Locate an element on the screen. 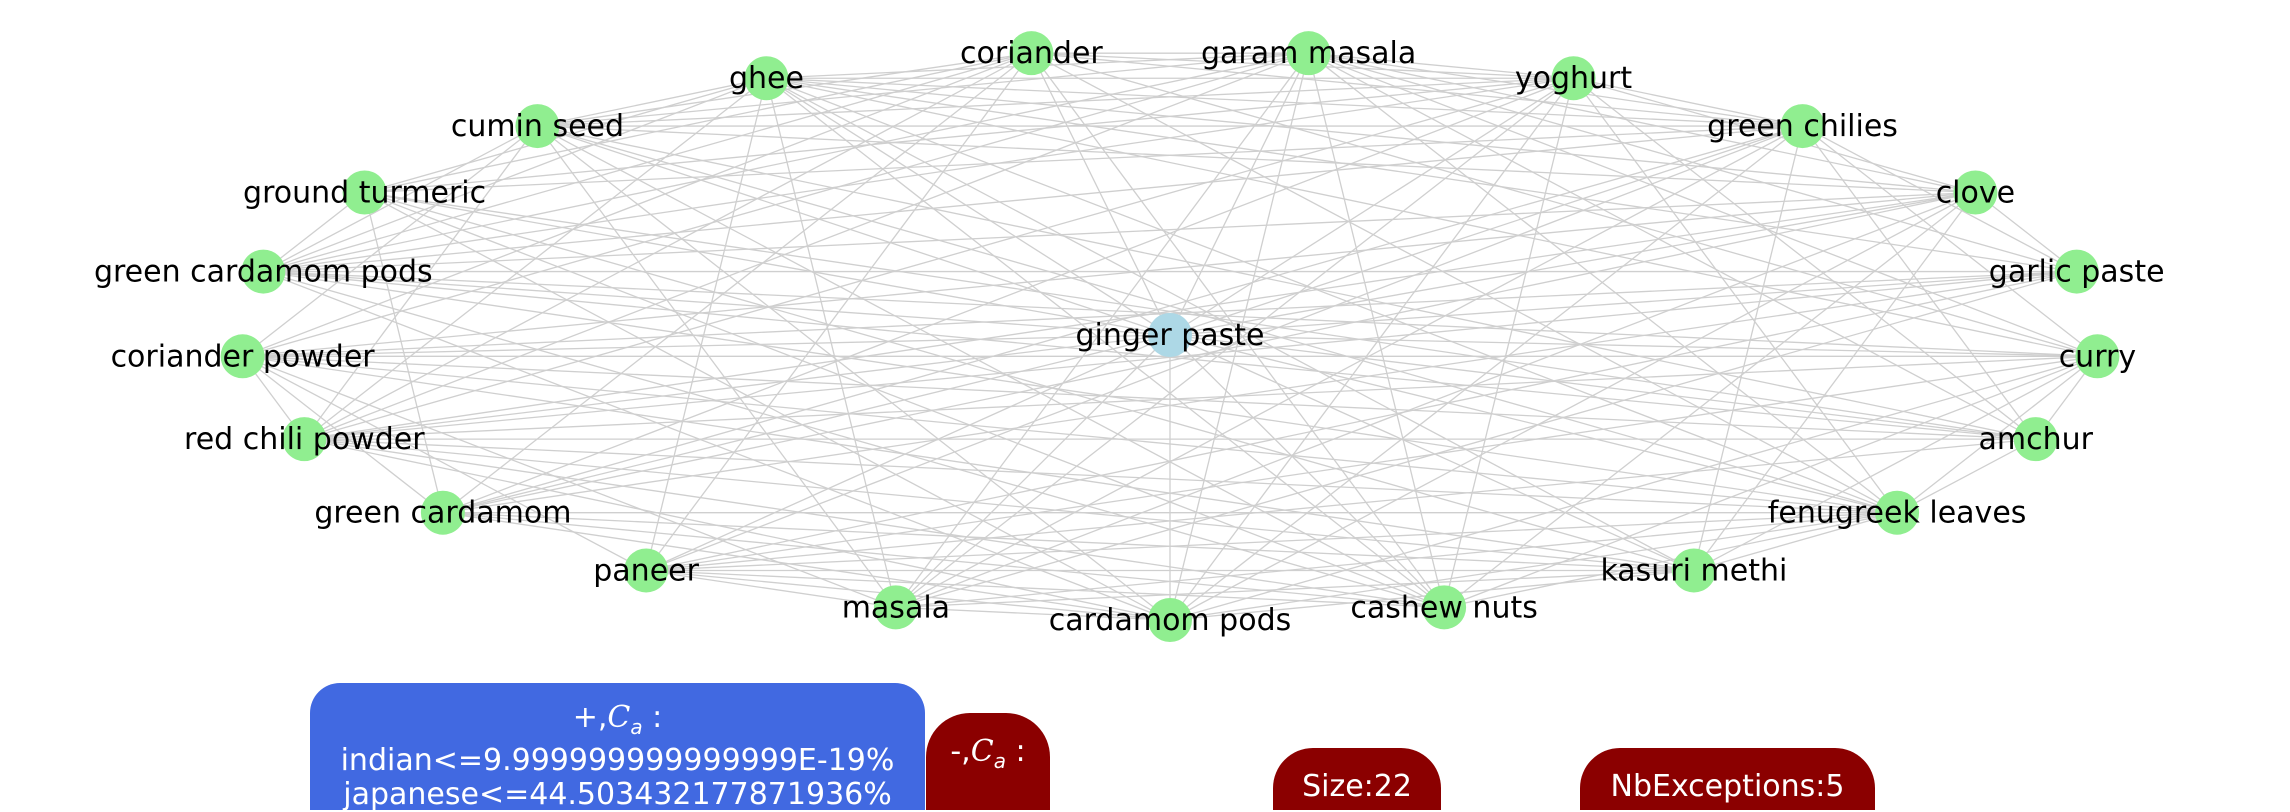 The width and height of the screenshot is (2290, 812). size-badge: Size:22 is located at coordinates (1357, 779).